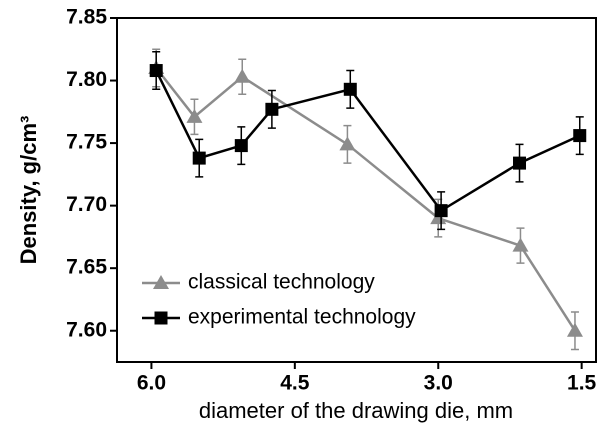  Describe the element at coordinates (86, 142) in the screenshot. I see `y-tick-label: 7.75` at that location.